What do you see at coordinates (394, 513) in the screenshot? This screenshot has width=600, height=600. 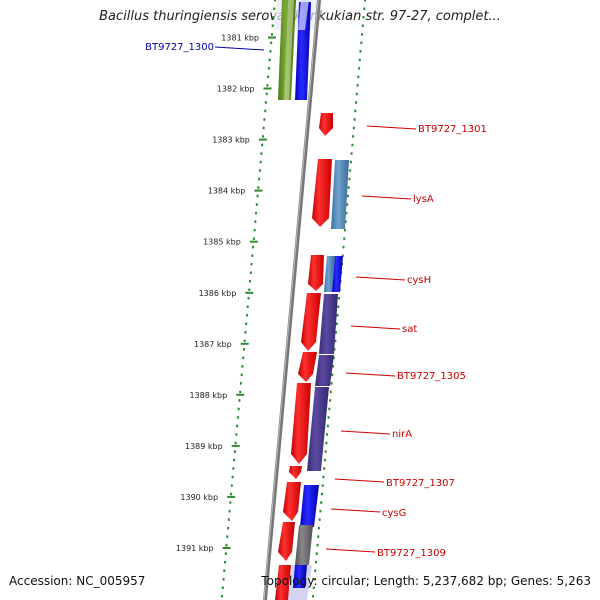 I see `gene-label-cysg: cysG` at bounding box center [394, 513].